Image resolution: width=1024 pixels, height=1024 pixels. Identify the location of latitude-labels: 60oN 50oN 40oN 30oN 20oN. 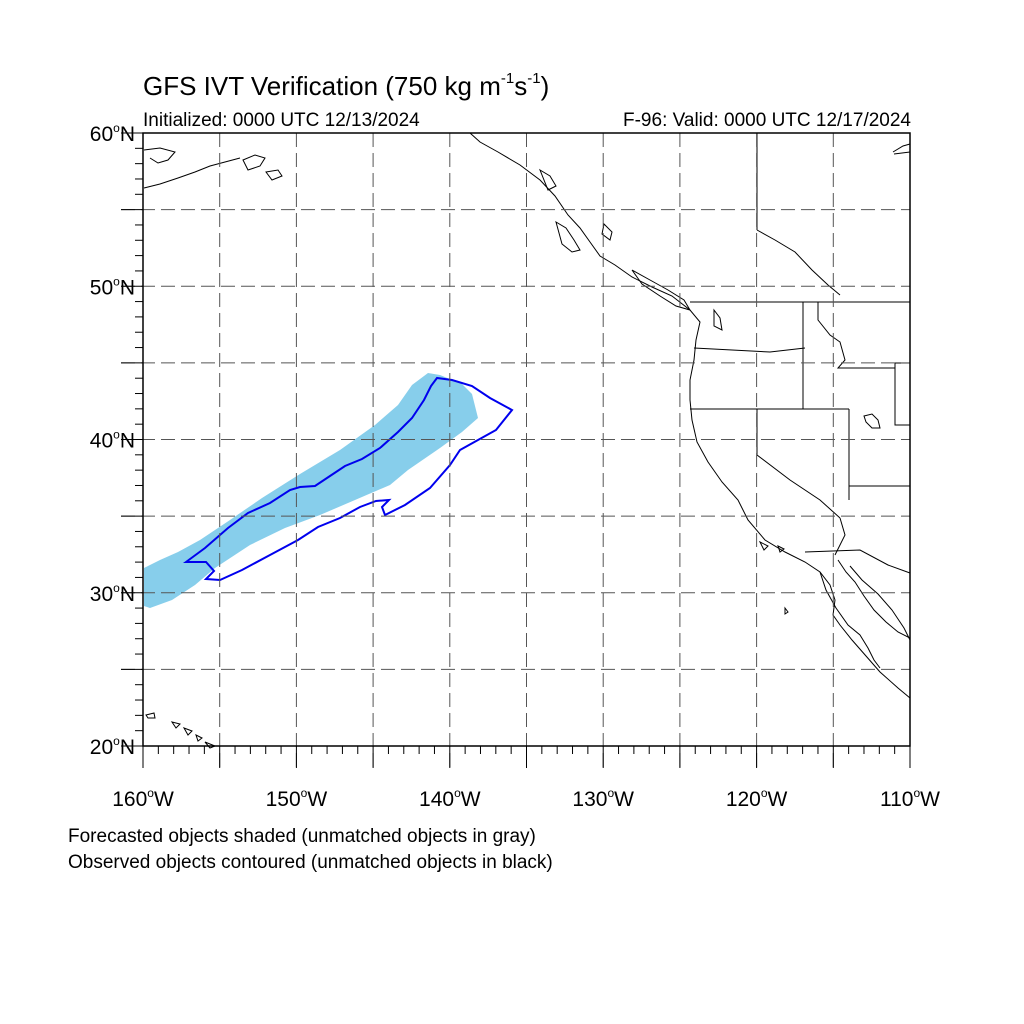
(112, 440).